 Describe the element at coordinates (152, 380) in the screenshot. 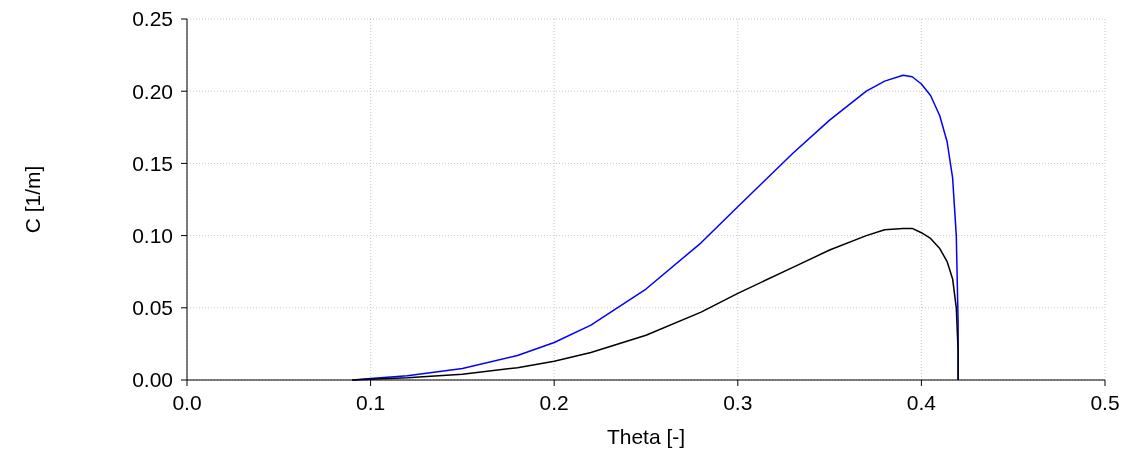

I see `y-tick-label: 0.00` at that location.